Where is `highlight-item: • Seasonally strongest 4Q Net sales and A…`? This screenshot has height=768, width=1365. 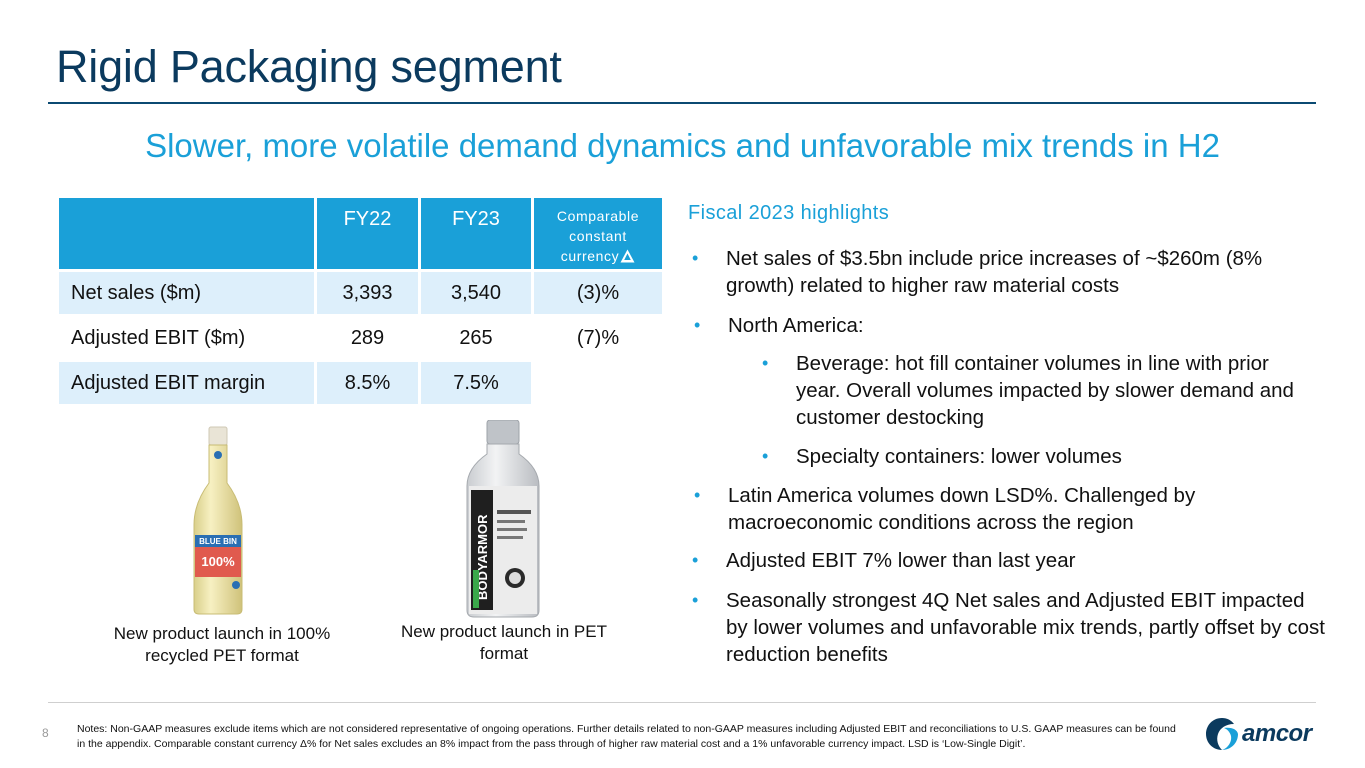
highlight-item: • Seasonally strongest 4Q Net sales and A… is located at coordinates (1009, 627).